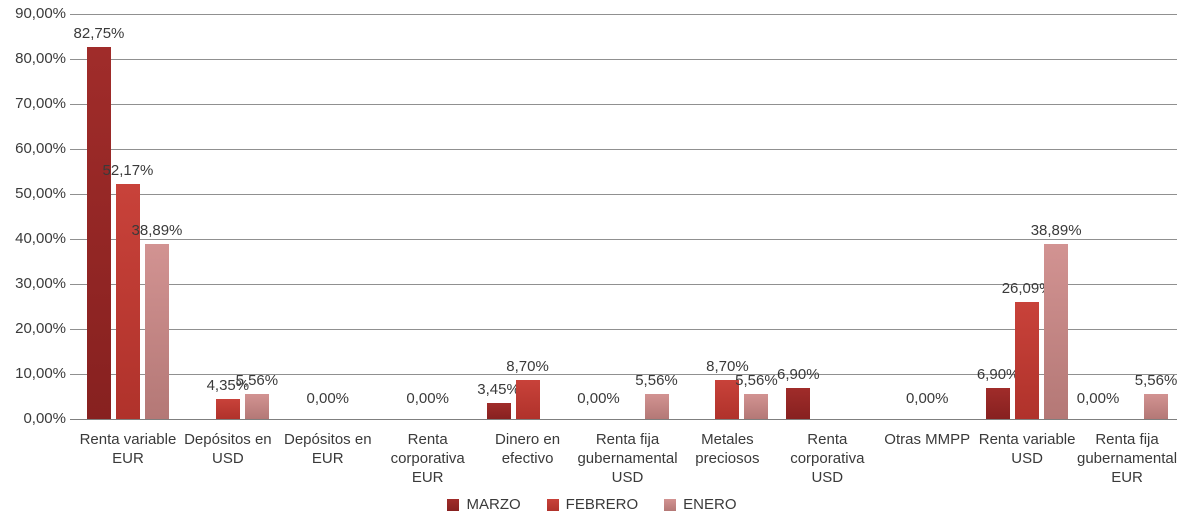 The width and height of the screenshot is (1184, 525). I want to click on category-label: Depósitos en USD, so click(228, 449).